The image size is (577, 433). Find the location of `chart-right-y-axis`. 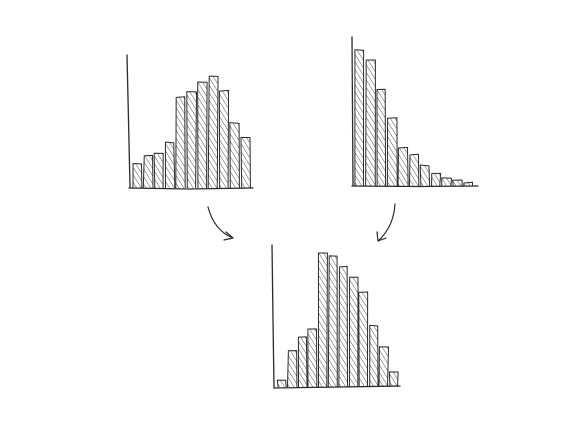

chart-right-y-axis is located at coordinates (352, 111).